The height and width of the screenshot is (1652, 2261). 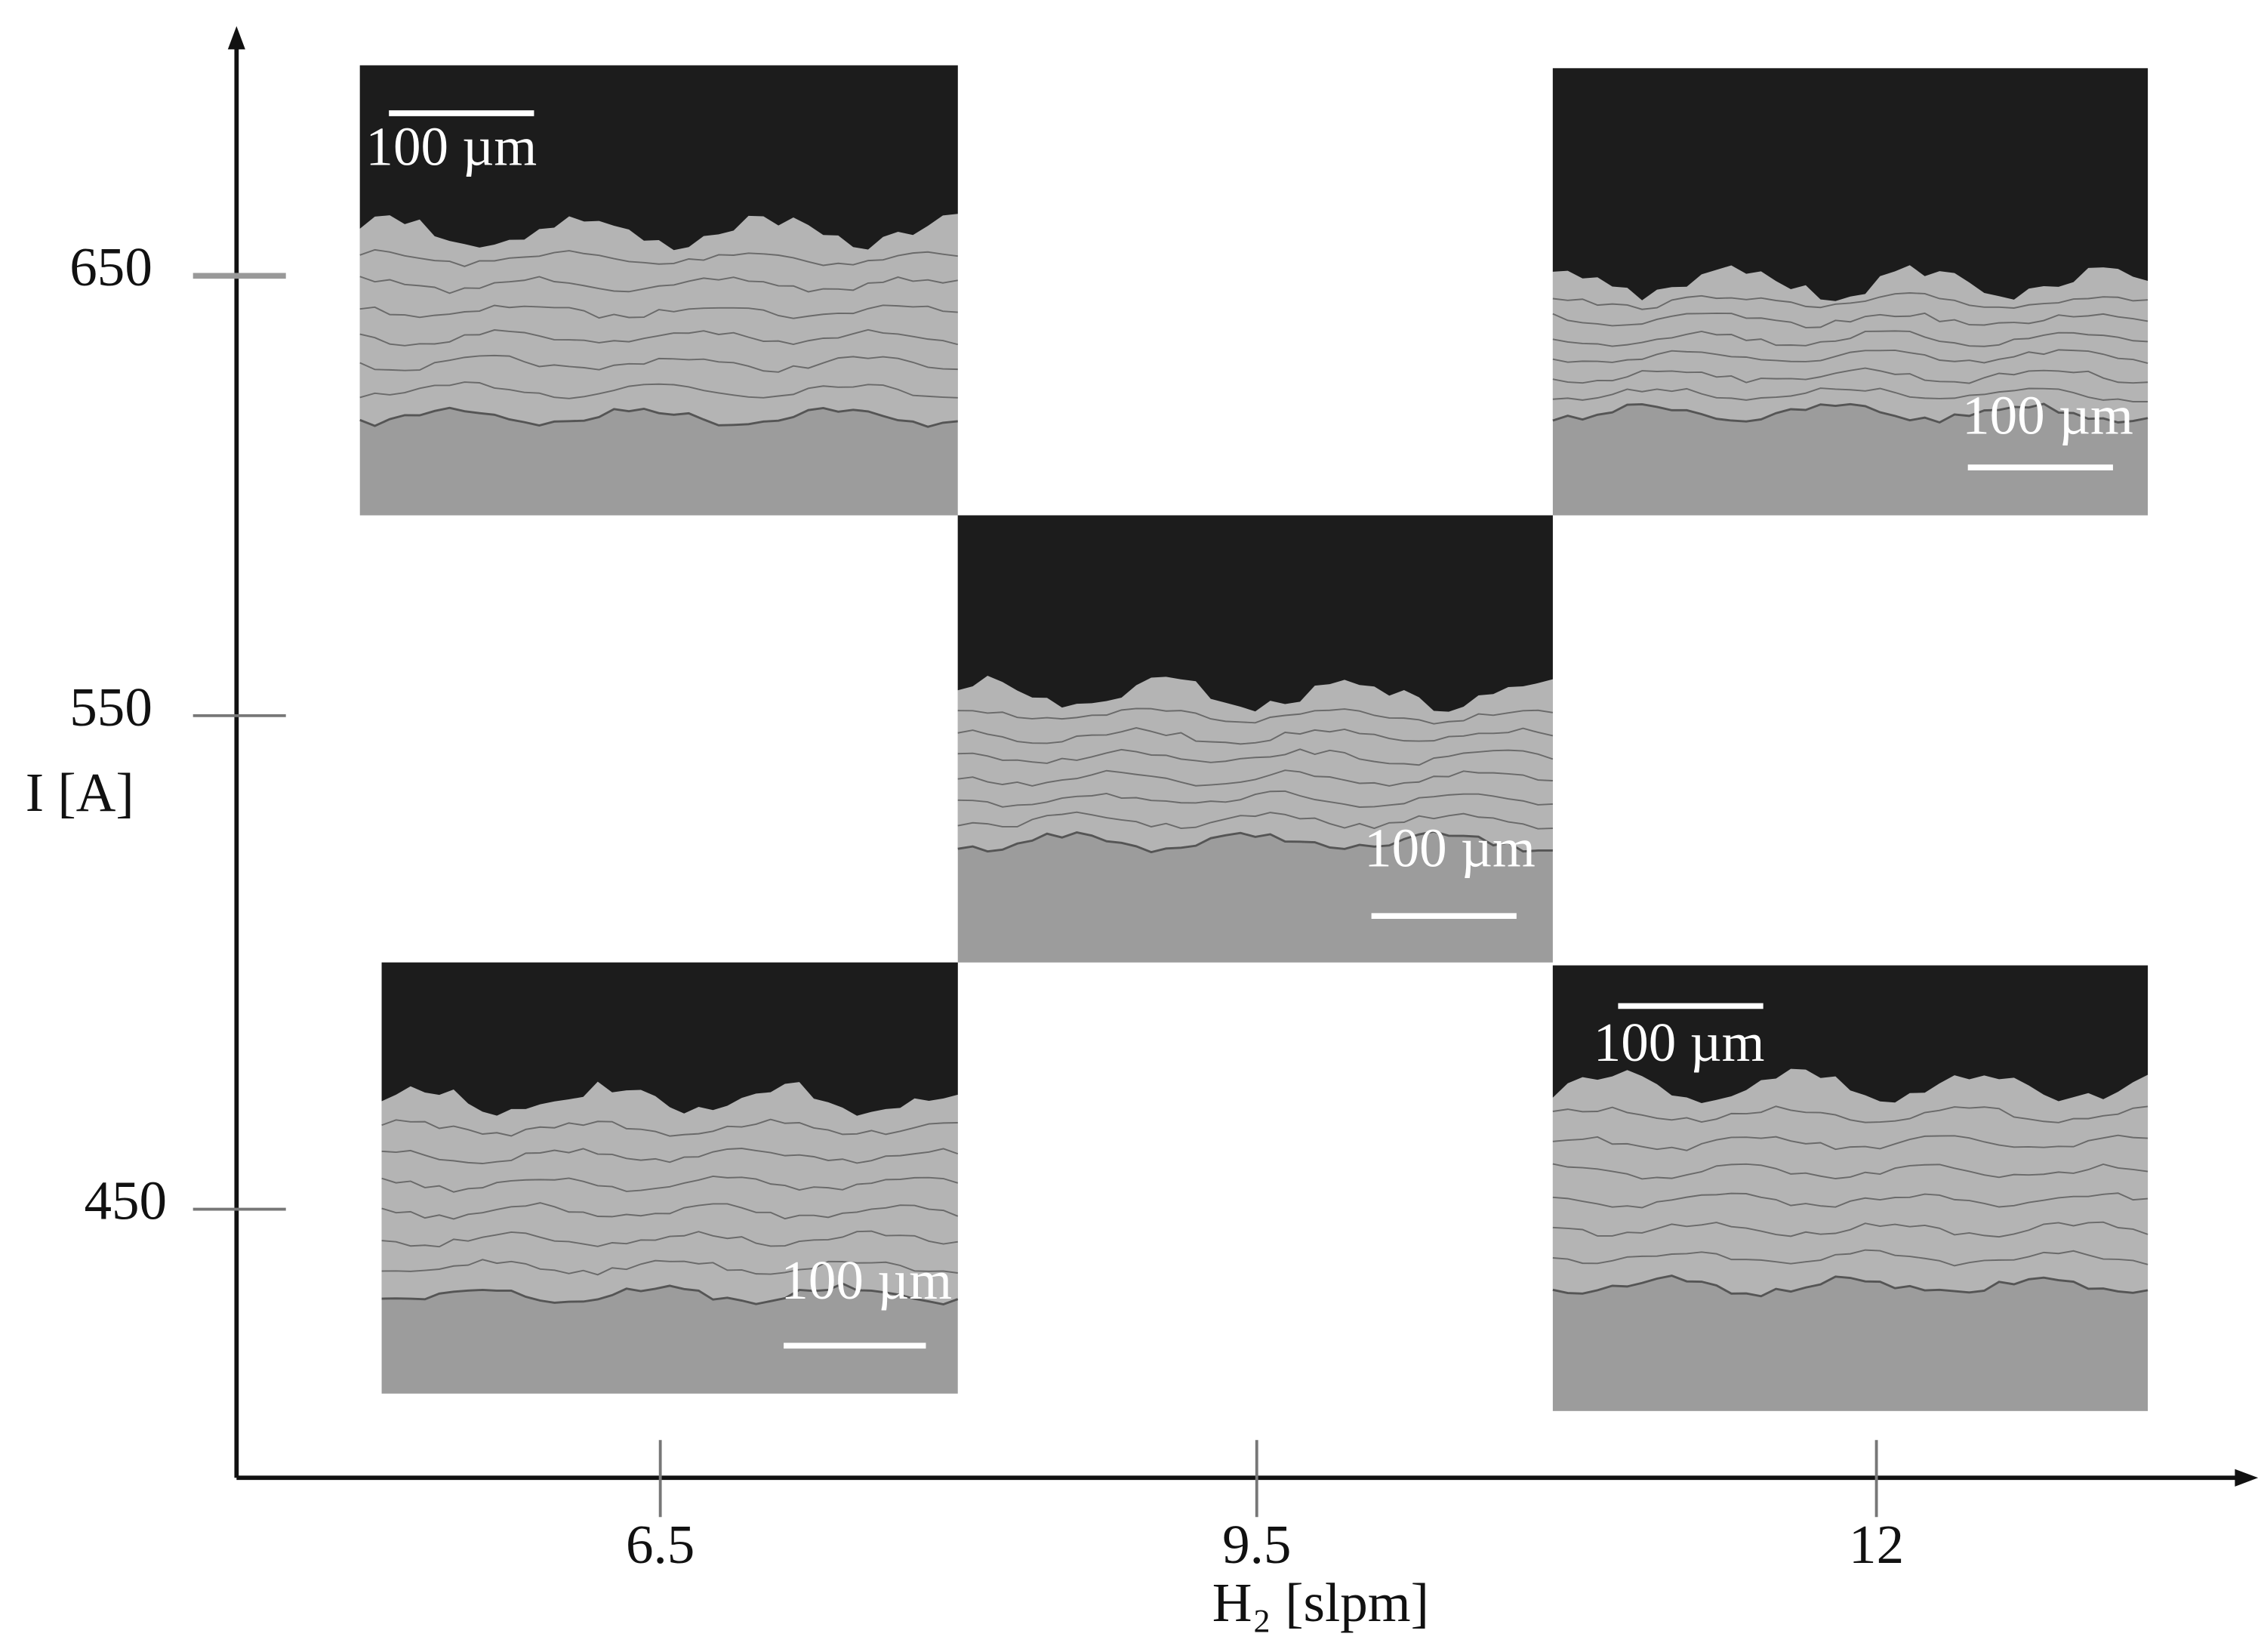 What do you see at coordinates (1256, 1545) in the screenshot?
I see `x-tick-label: 9.5` at bounding box center [1256, 1545].